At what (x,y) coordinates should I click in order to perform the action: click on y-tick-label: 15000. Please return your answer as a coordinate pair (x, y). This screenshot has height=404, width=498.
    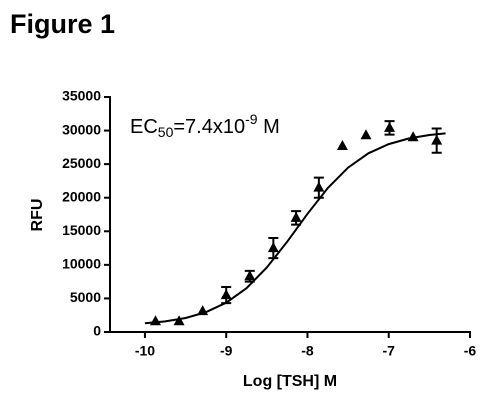
    Looking at the image, I should click on (81, 230).